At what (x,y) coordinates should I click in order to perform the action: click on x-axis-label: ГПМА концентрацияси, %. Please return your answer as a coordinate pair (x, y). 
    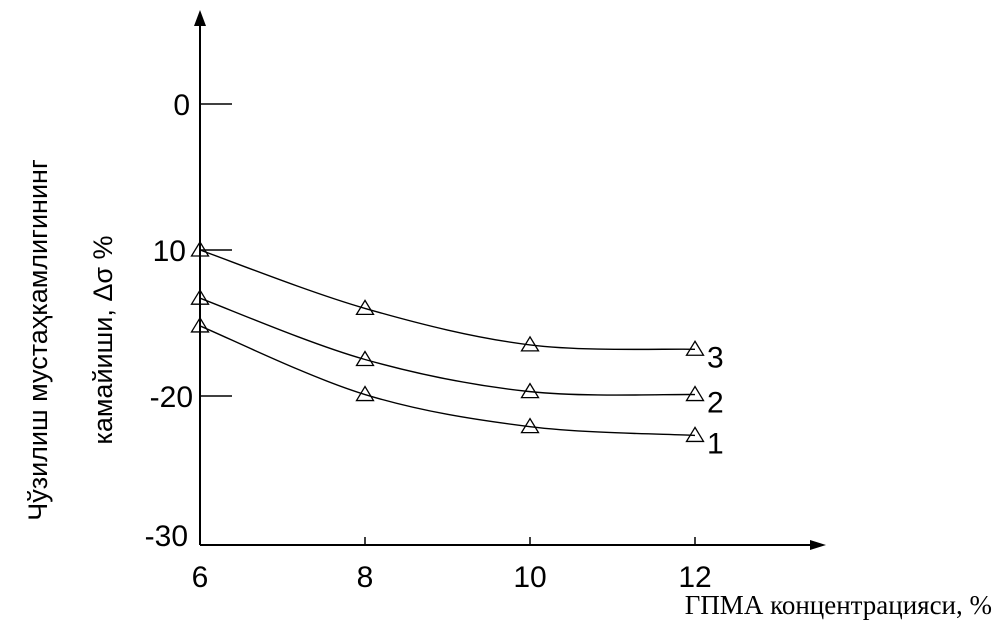
    Looking at the image, I should click on (838, 605).